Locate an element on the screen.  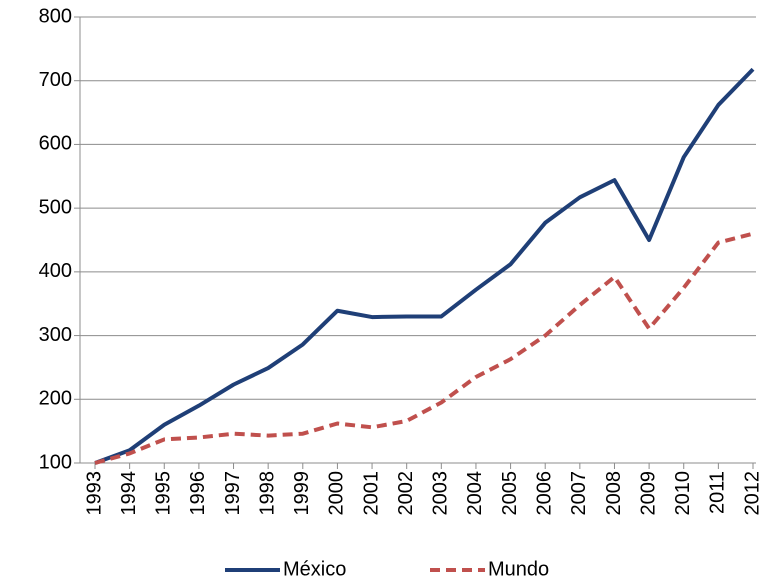
x-tick-label: 2009 is located at coordinates (648, 493).